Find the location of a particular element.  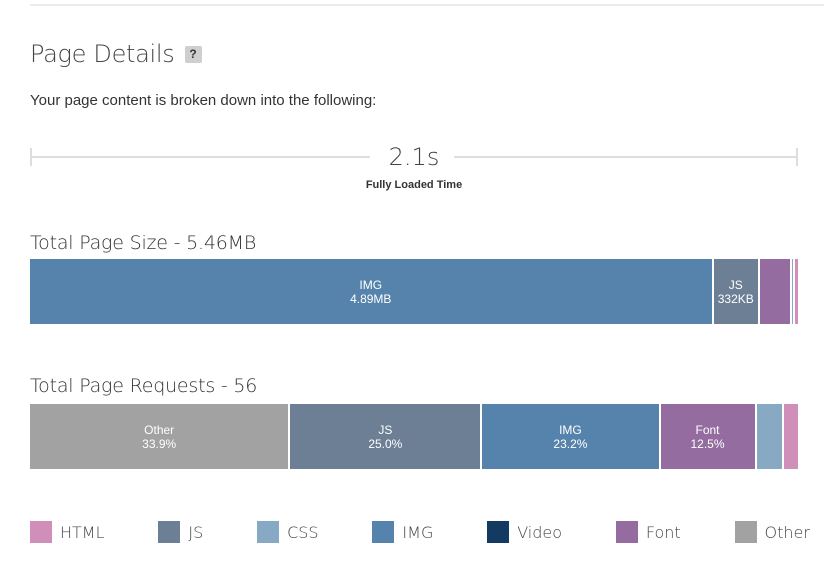

total-page-size-title: Total Page Size - 5.46MB is located at coordinates (143, 243).